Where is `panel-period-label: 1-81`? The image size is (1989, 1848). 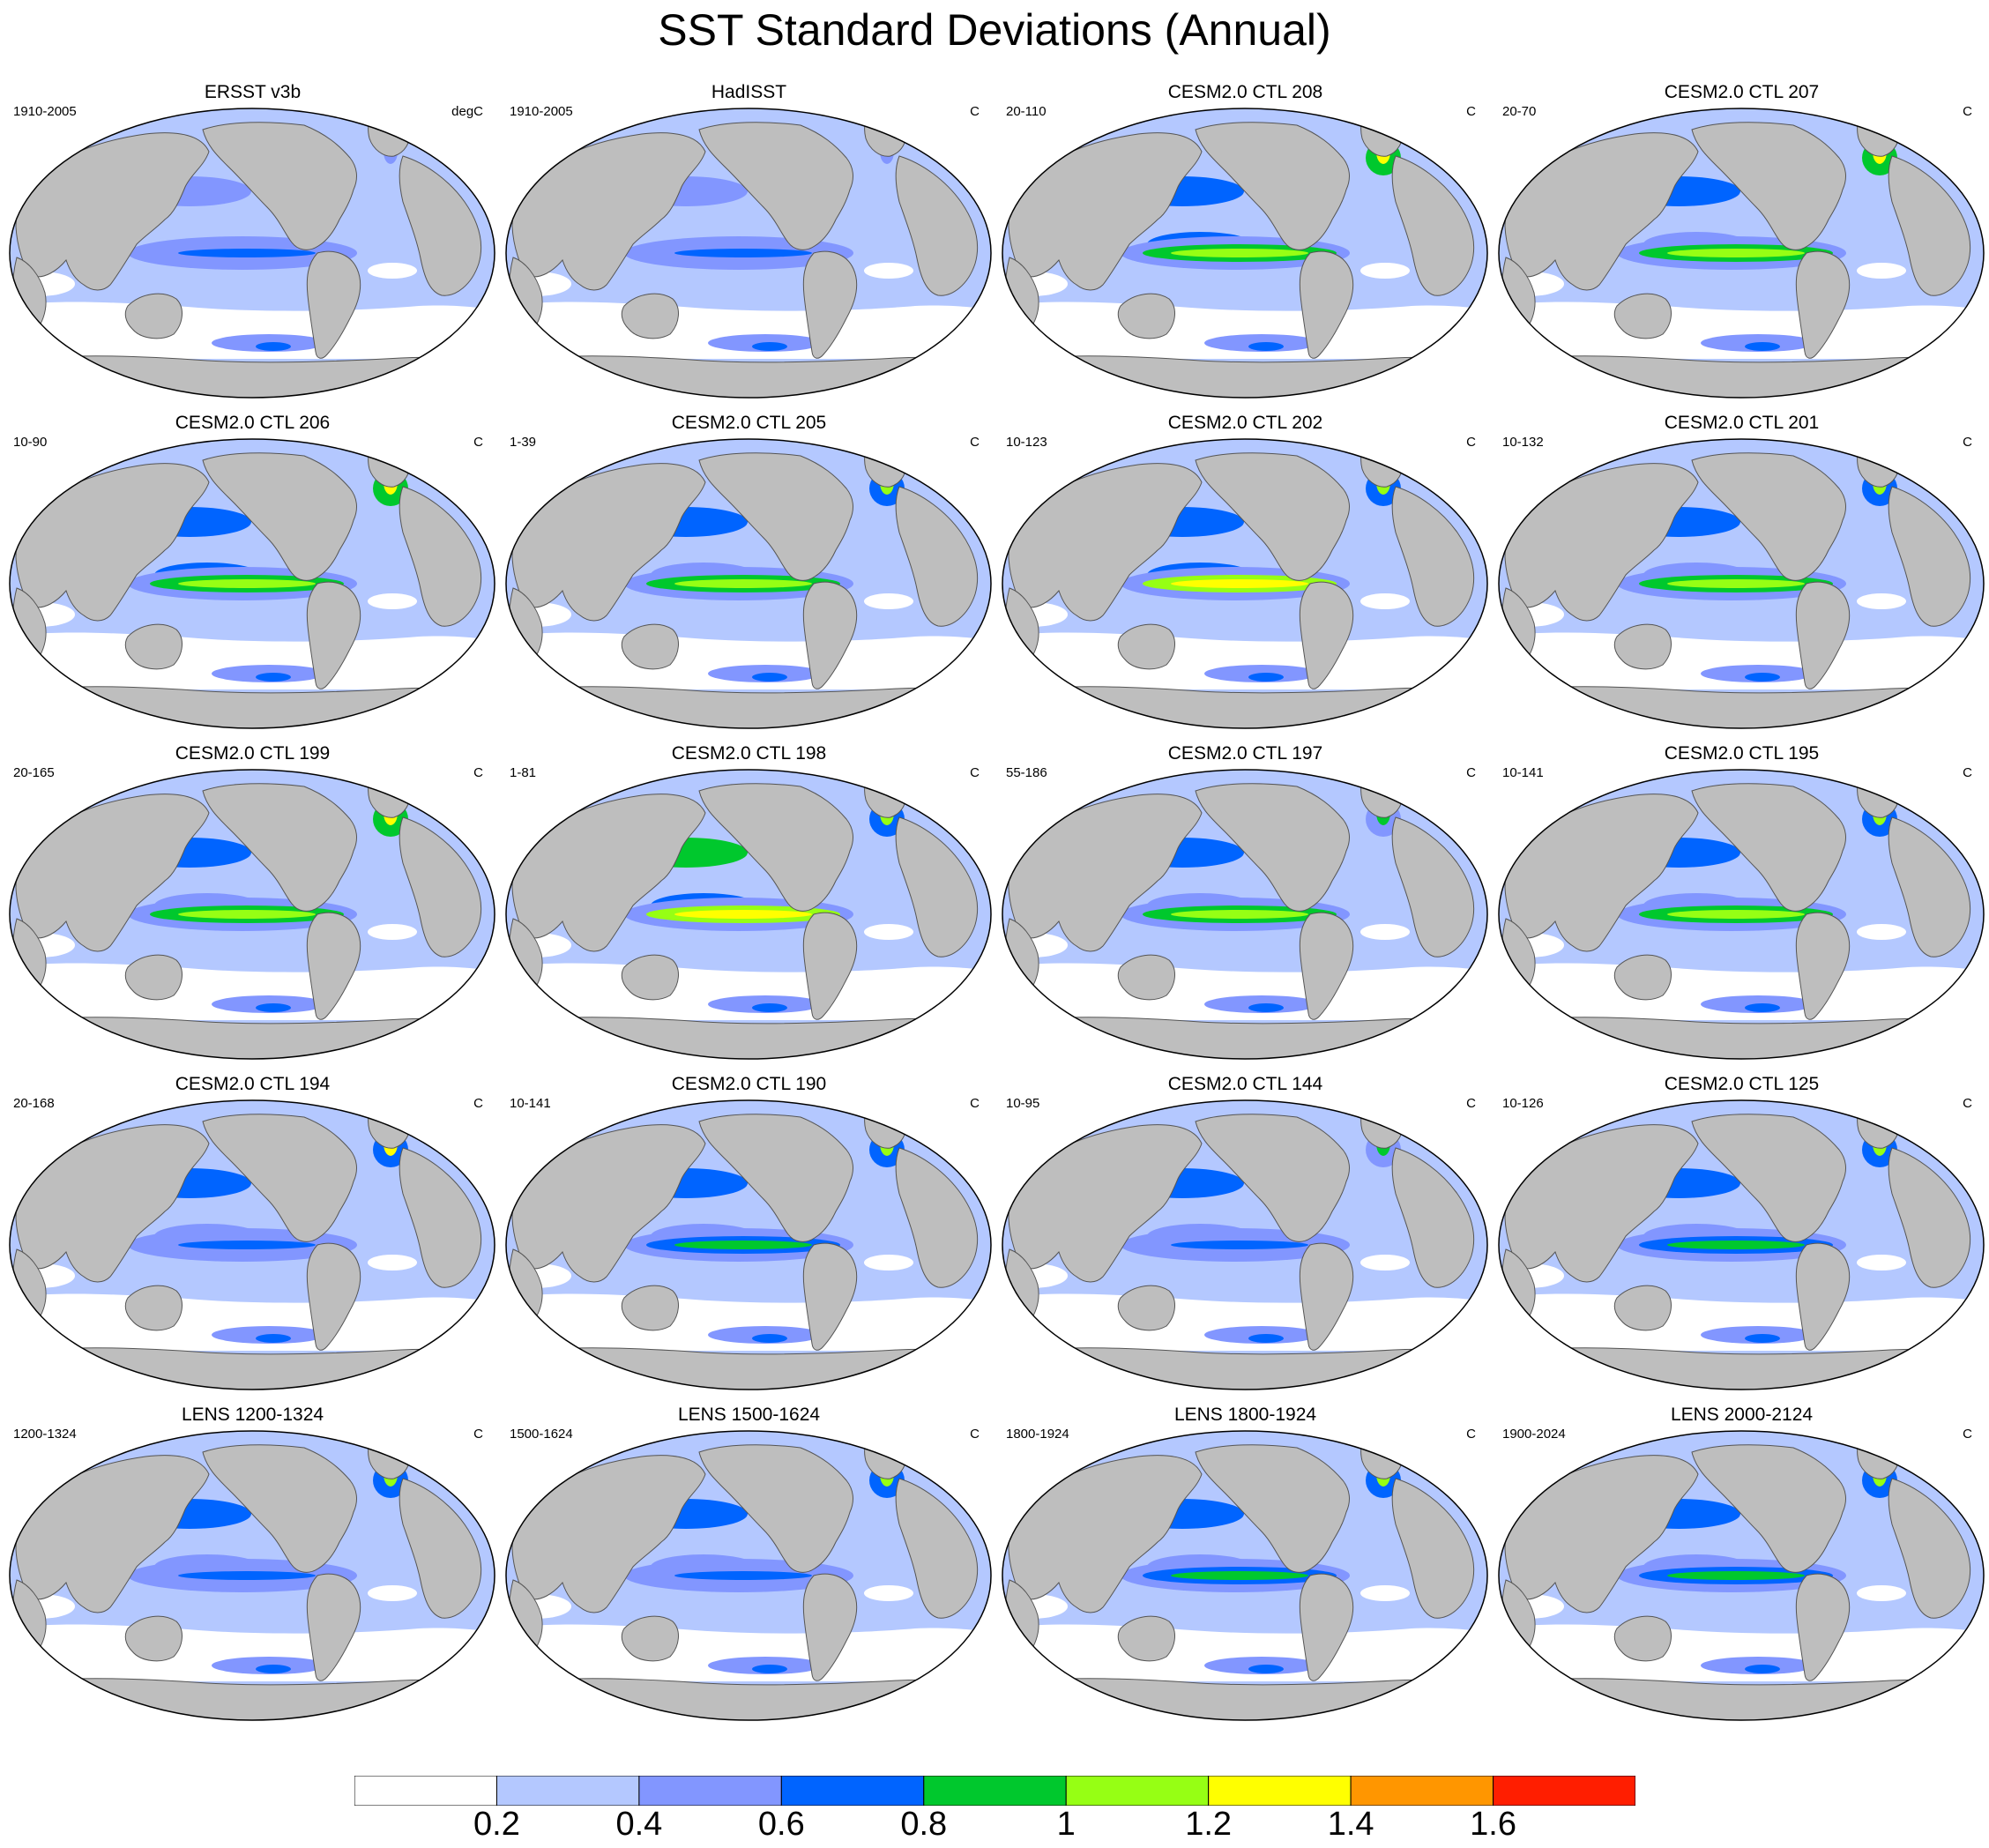 panel-period-label: 1-81 is located at coordinates (523, 772).